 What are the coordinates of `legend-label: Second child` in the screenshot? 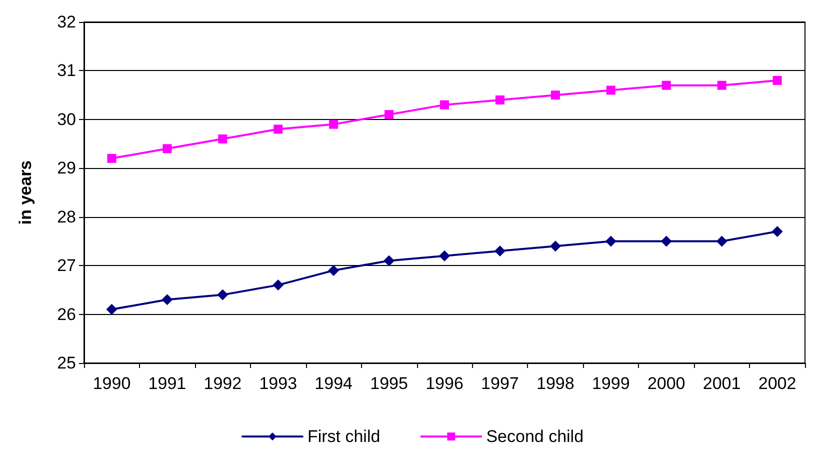 It's located at (535, 436).